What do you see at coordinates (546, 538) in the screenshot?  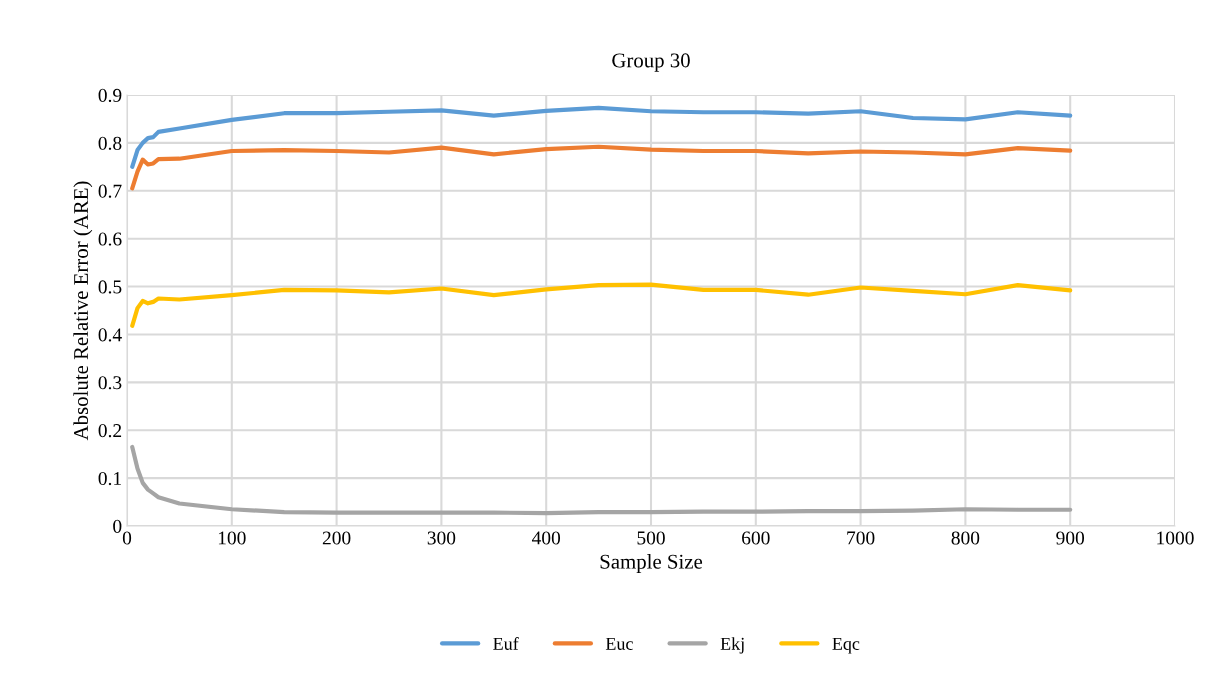 I see `x-tick-label: 400` at bounding box center [546, 538].